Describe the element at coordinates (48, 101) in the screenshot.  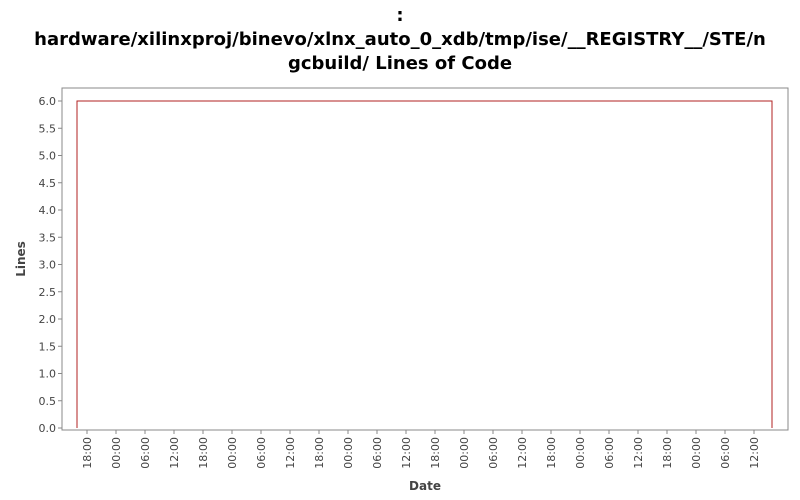
I see `y-tick-label: 6.0` at that location.